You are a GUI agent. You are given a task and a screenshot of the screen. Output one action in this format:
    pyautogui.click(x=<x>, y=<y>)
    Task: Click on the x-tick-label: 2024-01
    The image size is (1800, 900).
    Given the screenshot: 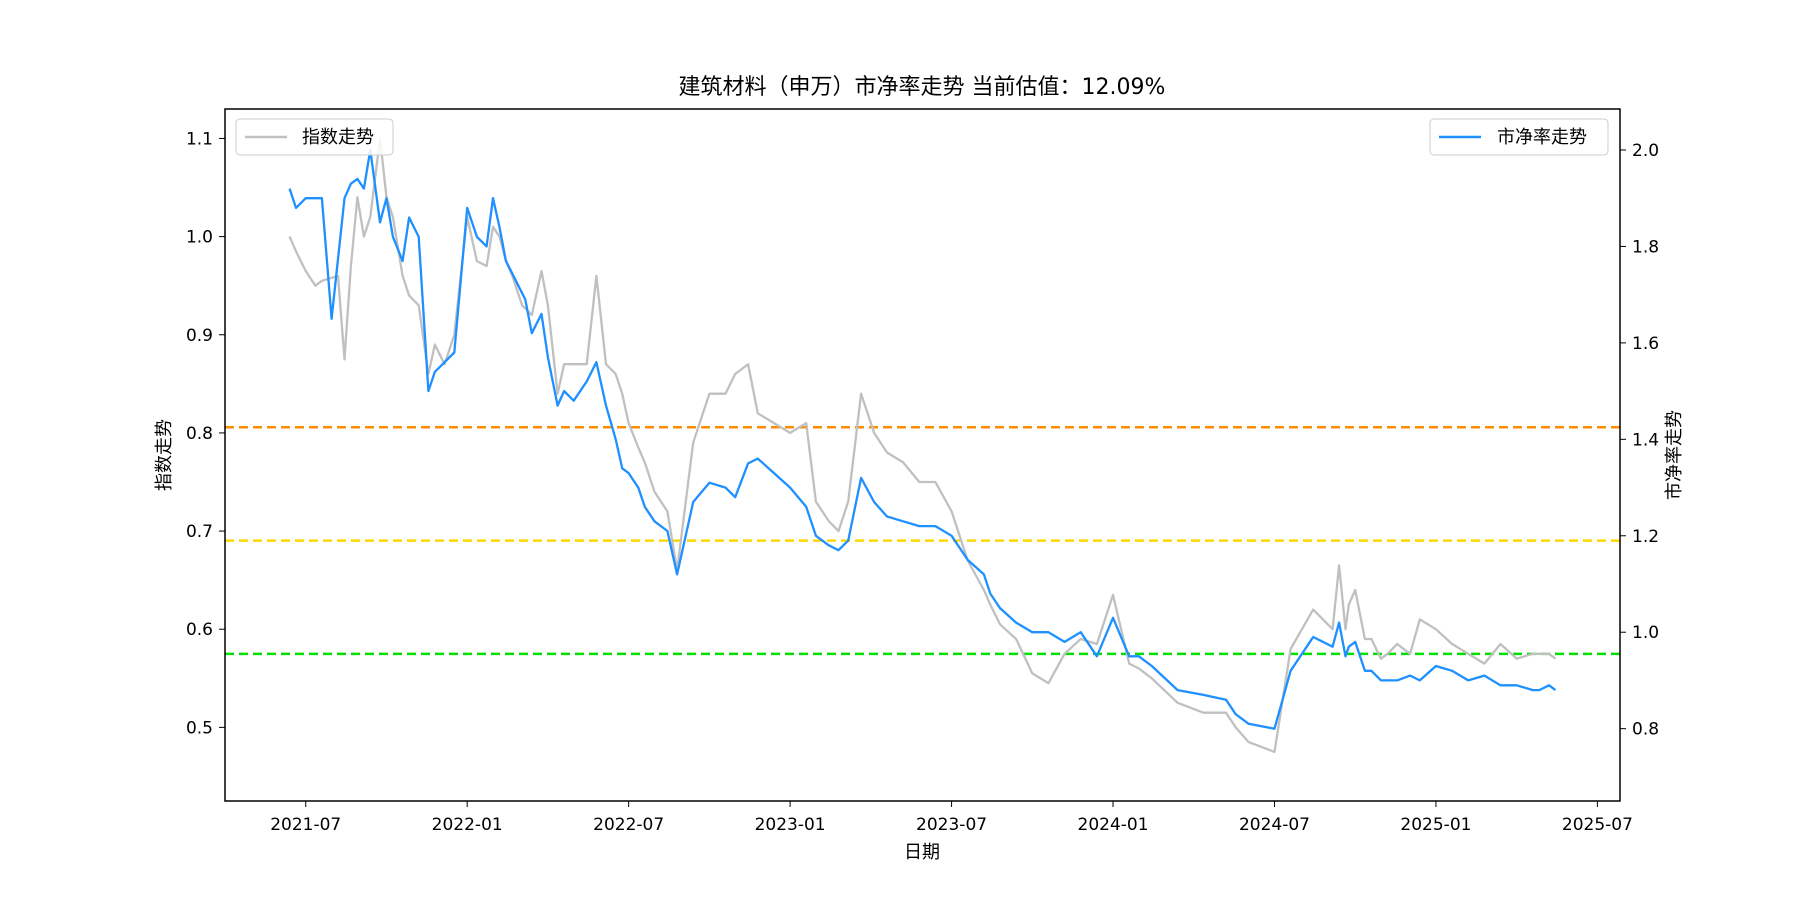 What is the action you would take?
    pyautogui.click(x=1113, y=825)
    